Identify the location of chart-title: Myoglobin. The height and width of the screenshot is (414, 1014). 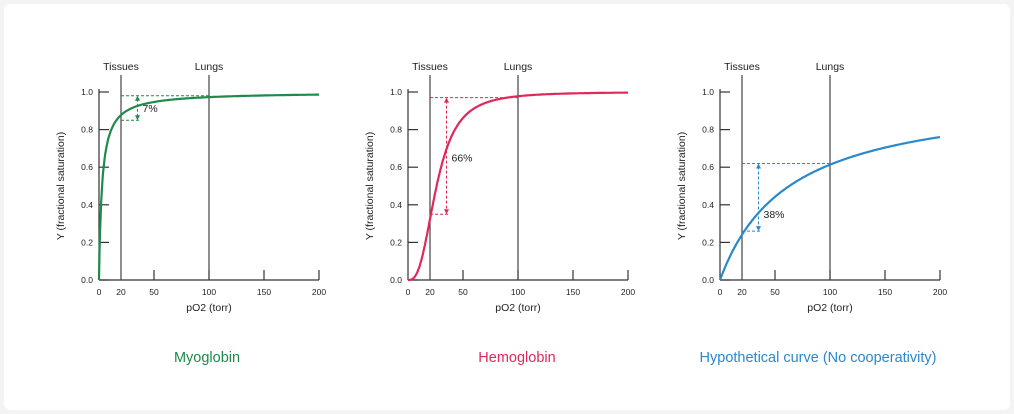
(207, 358).